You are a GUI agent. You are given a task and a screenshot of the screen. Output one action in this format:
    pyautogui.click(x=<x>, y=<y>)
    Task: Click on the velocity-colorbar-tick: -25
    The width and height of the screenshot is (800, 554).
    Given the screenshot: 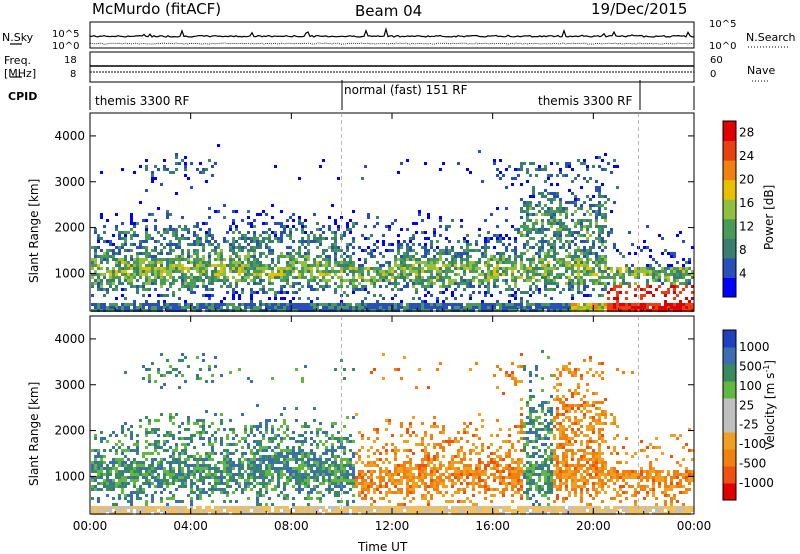 What is the action you would take?
    pyautogui.click(x=749, y=425)
    